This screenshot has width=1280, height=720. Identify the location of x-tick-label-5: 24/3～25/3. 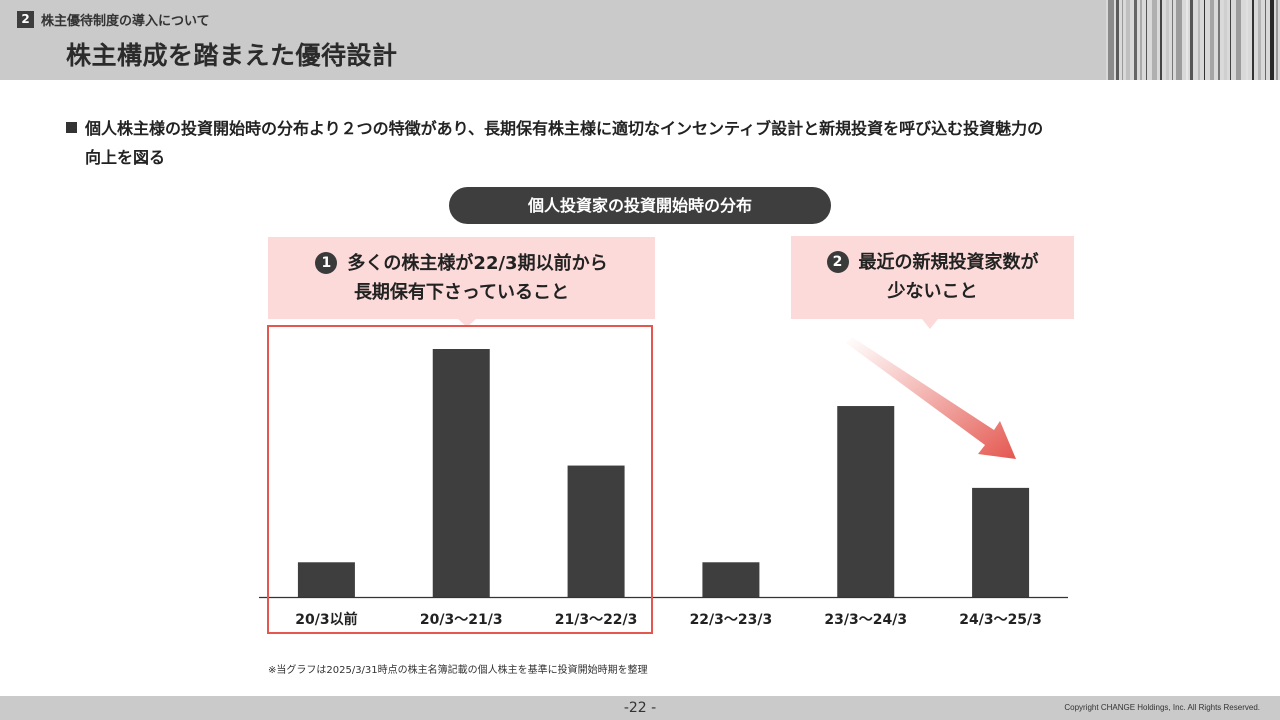
(1000, 620).